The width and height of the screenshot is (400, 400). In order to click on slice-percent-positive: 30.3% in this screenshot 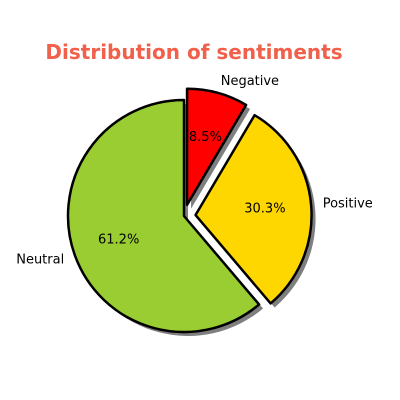, I will do `click(264, 209)`.